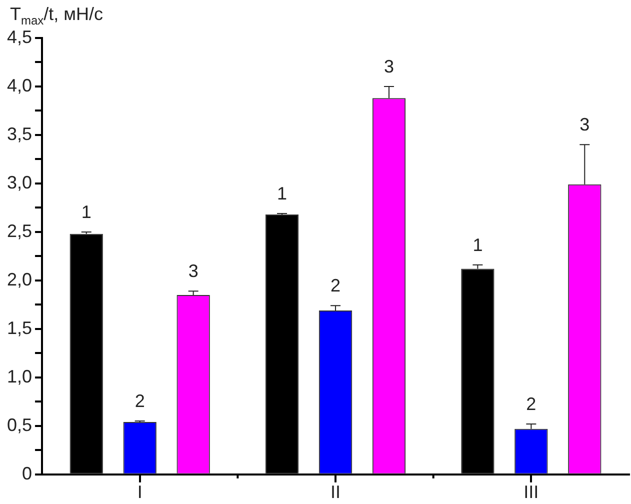  Describe the element at coordinates (282, 194) in the screenshot. I see `series-label: 1` at that location.